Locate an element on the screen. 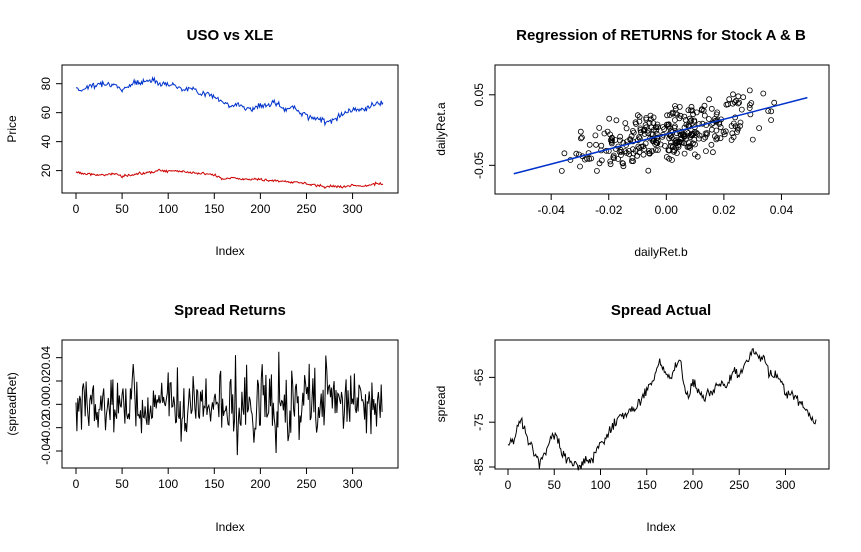  y-tick-label: 0.05 is located at coordinates (479, 95).